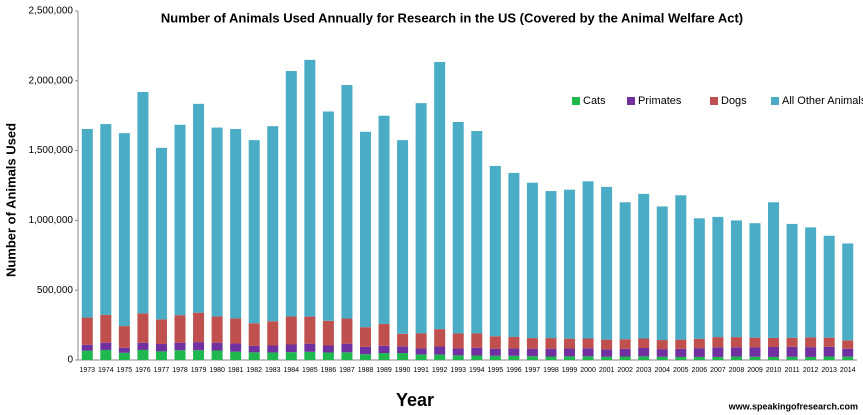 Image resolution: width=863 pixels, height=415 pixels. I want to click on x-tick-label: 1980, so click(217, 370).